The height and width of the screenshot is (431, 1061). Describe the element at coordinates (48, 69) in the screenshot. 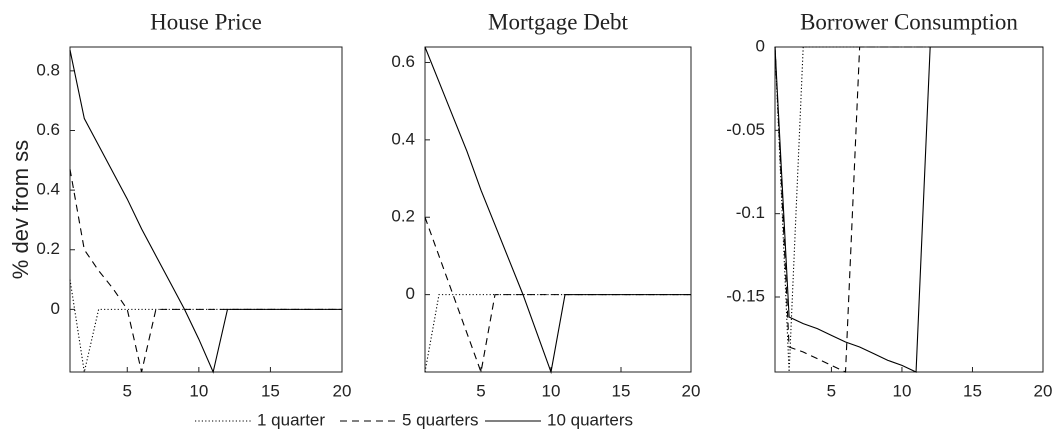

I see `y-tick-label: 0.8` at that location.